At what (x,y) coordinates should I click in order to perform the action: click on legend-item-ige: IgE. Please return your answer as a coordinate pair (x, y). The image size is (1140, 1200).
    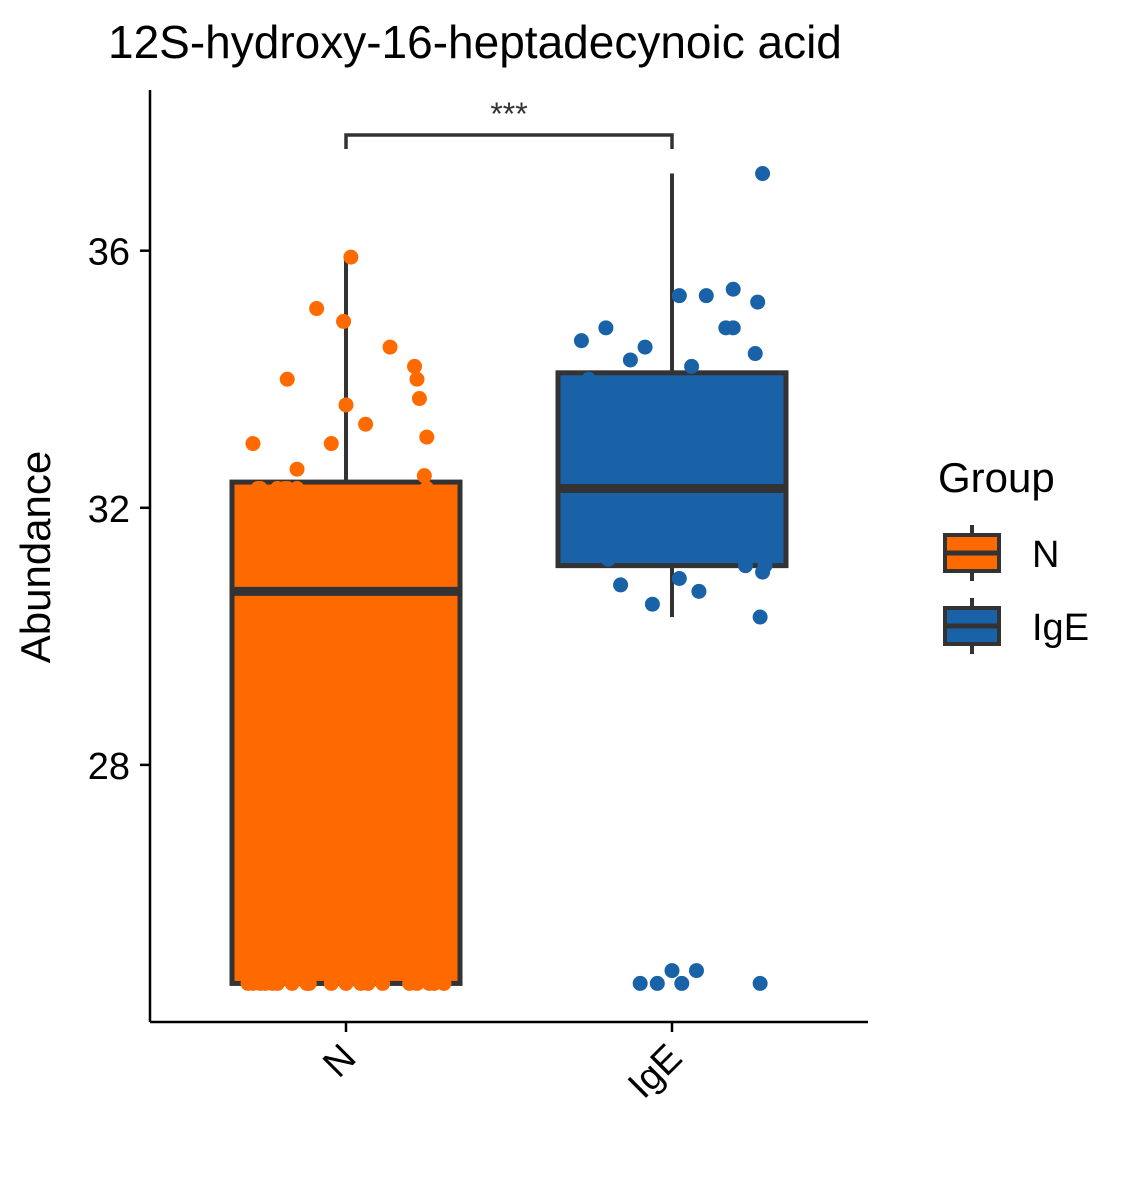
    Looking at the image, I should click on (1016, 626).